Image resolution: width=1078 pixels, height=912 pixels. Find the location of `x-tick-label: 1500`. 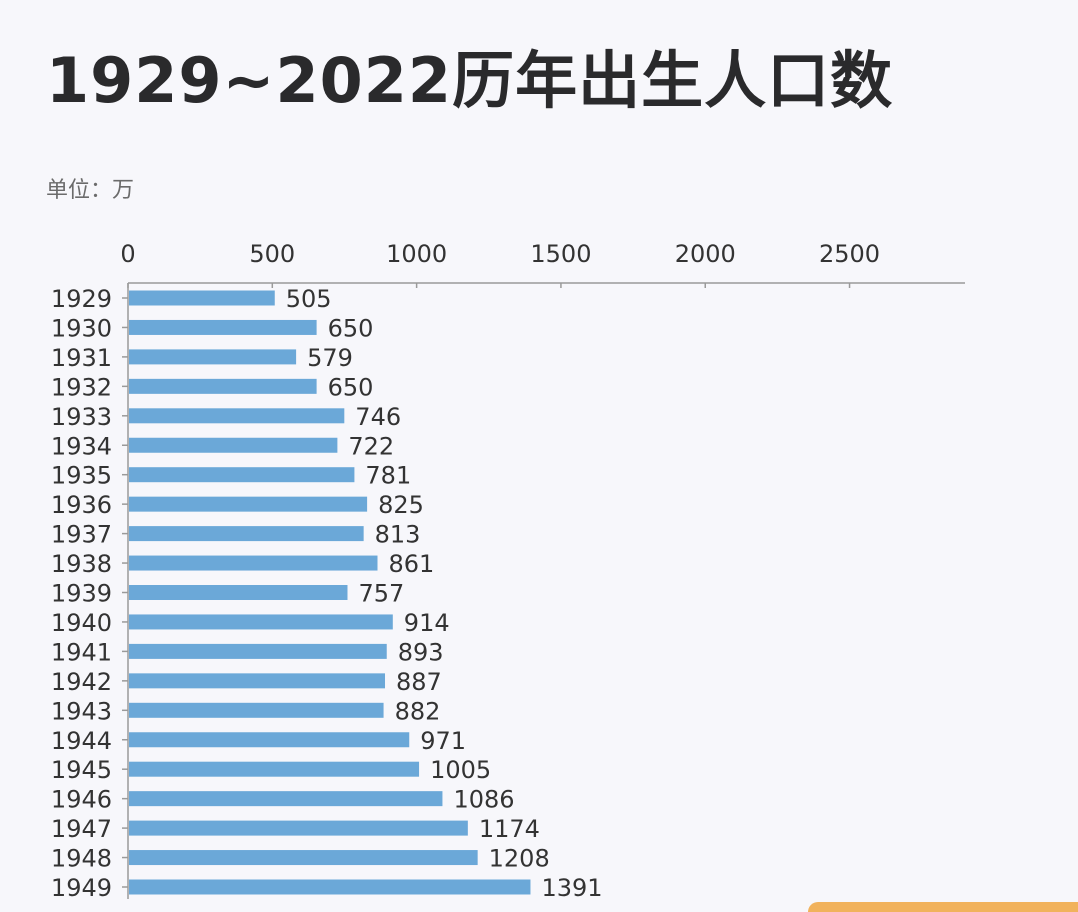

x-tick-label: 1500 is located at coordinates (560, 254).